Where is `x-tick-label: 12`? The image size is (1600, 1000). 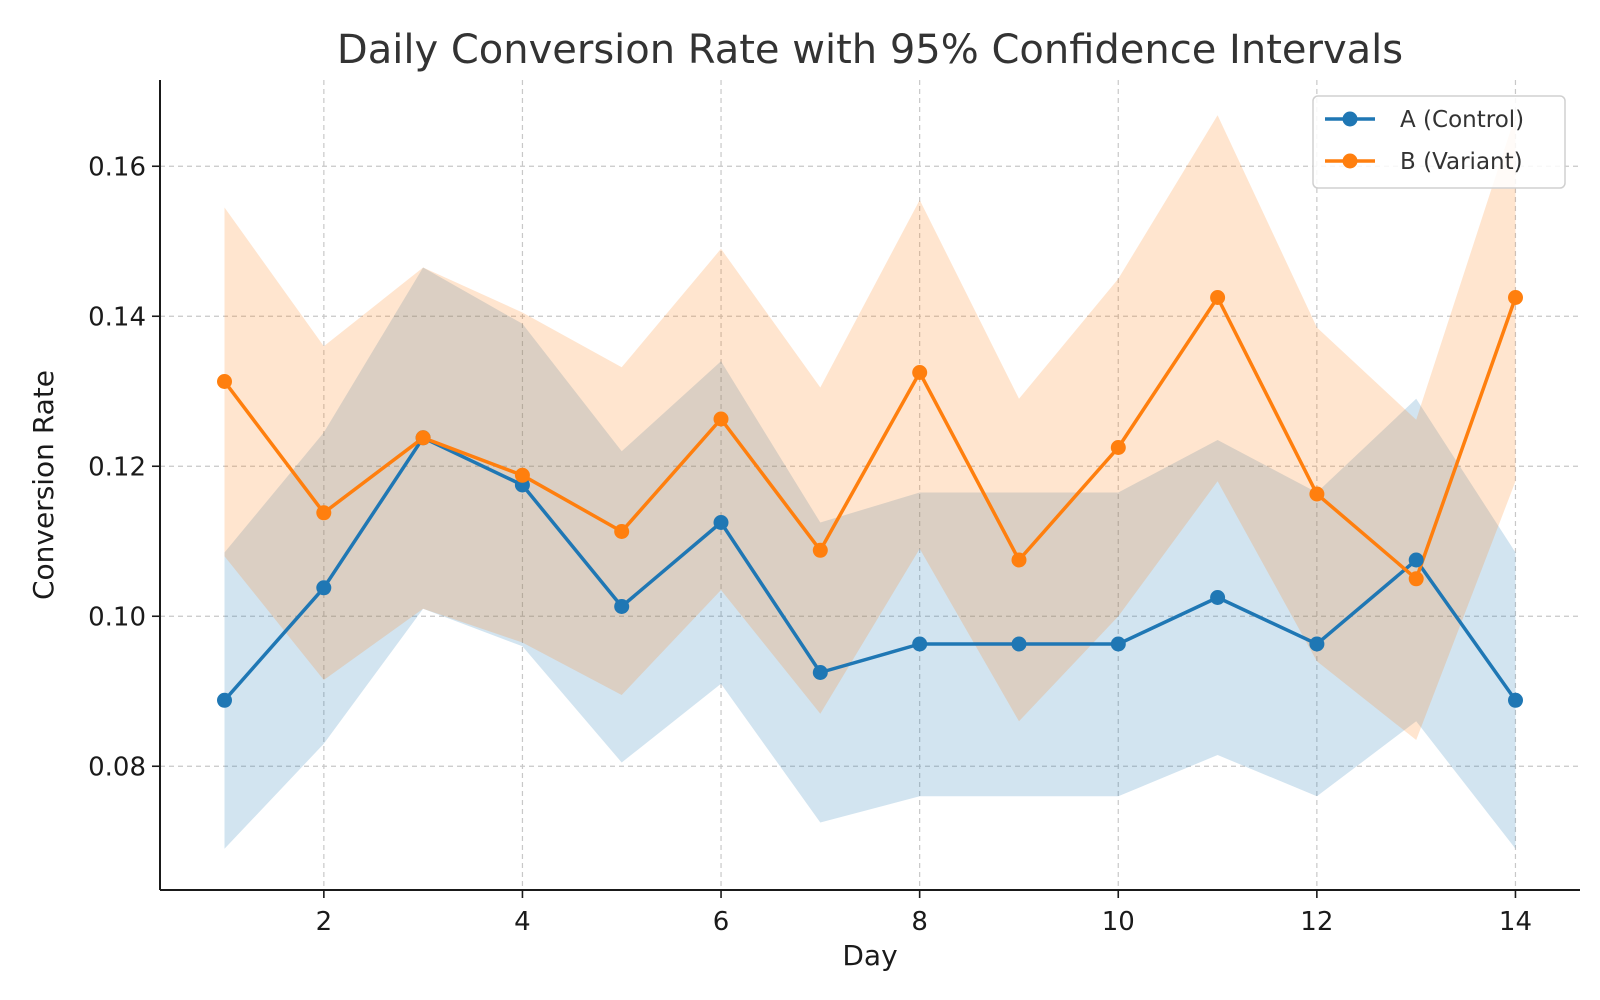 x-tick-label: 12 is located at coordinates (1316, 922).